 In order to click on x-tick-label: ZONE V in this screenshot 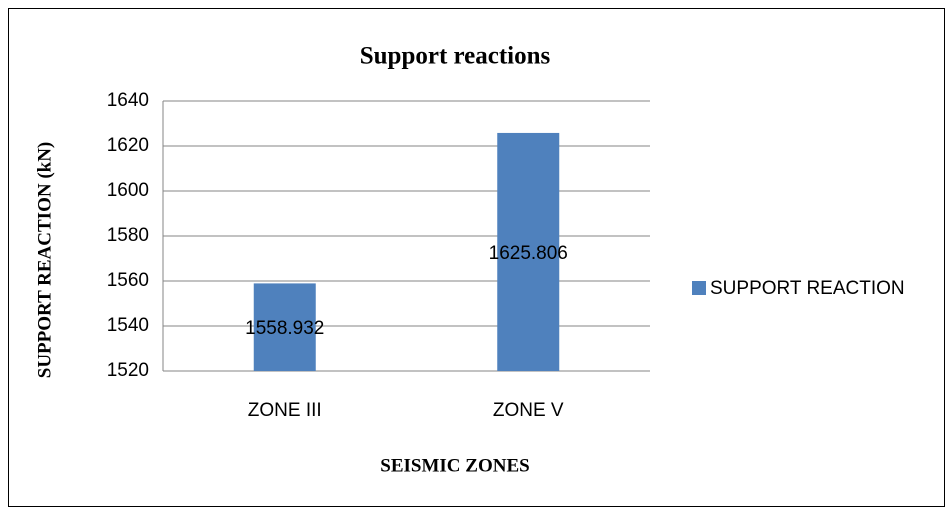, I will do `click(528, 410)`.